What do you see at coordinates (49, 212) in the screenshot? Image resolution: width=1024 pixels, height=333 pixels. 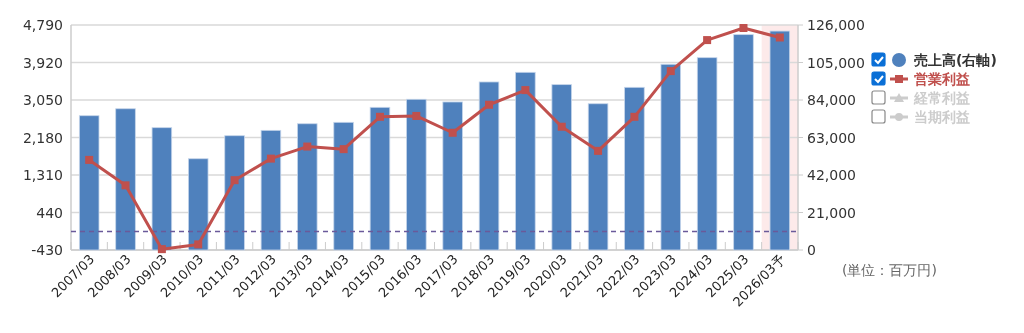 I see `y-tick-label: 440` at bounding box center [49, 212].